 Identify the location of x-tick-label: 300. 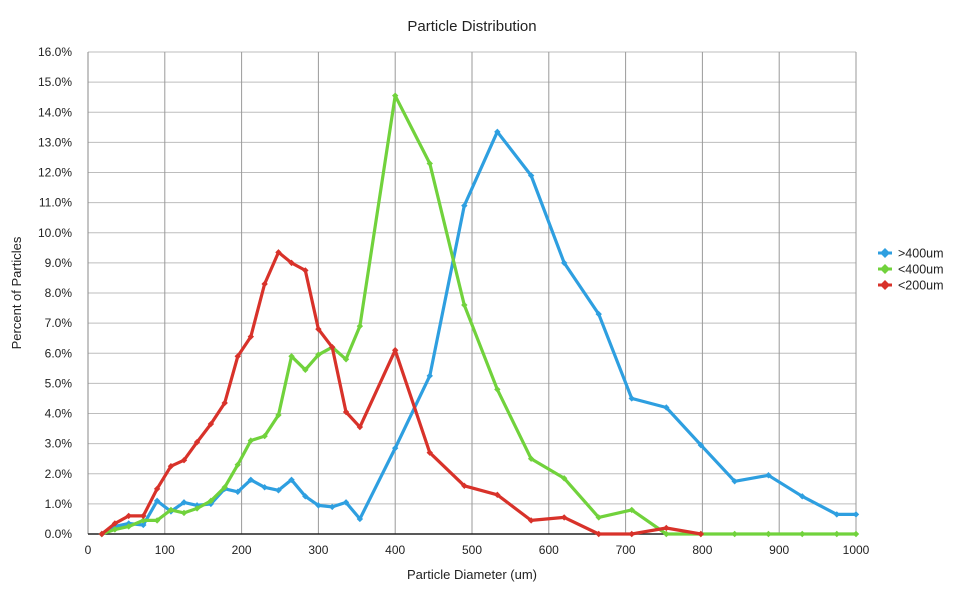
(318, 550).